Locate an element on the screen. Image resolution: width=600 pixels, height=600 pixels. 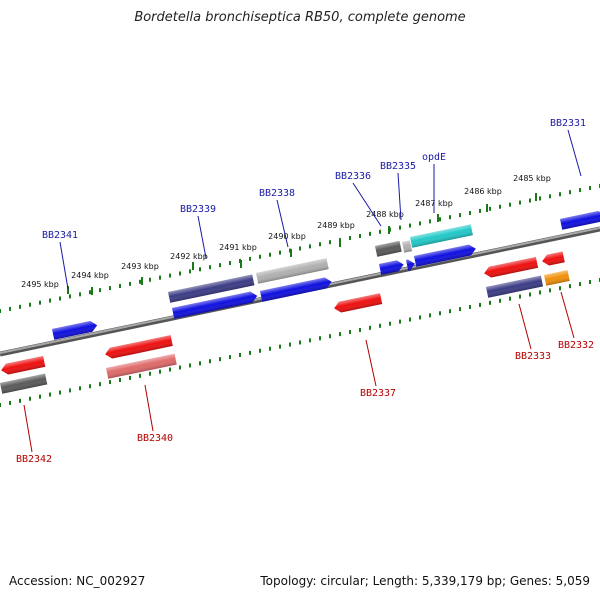
gene-box-bb2336-a-shade is located at coordinates (388, 248).